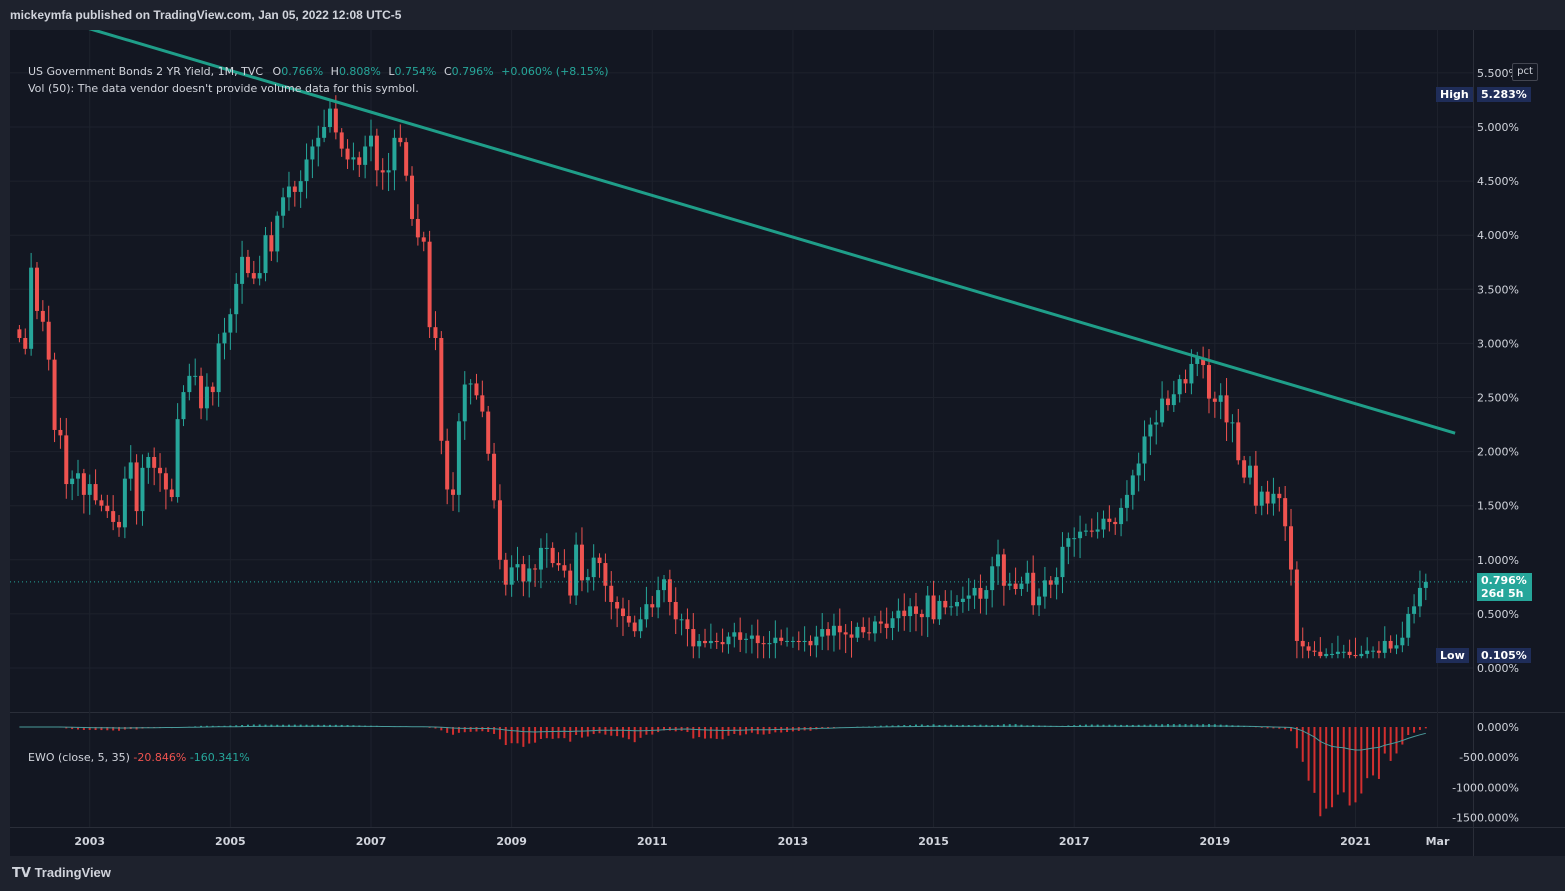 Image resolution: width=1565 pixels, height=891 pixels. Describe the element at coordinates (1498, 73) in the screenshot. I see `y-tick-label: 5.500%` at that location.